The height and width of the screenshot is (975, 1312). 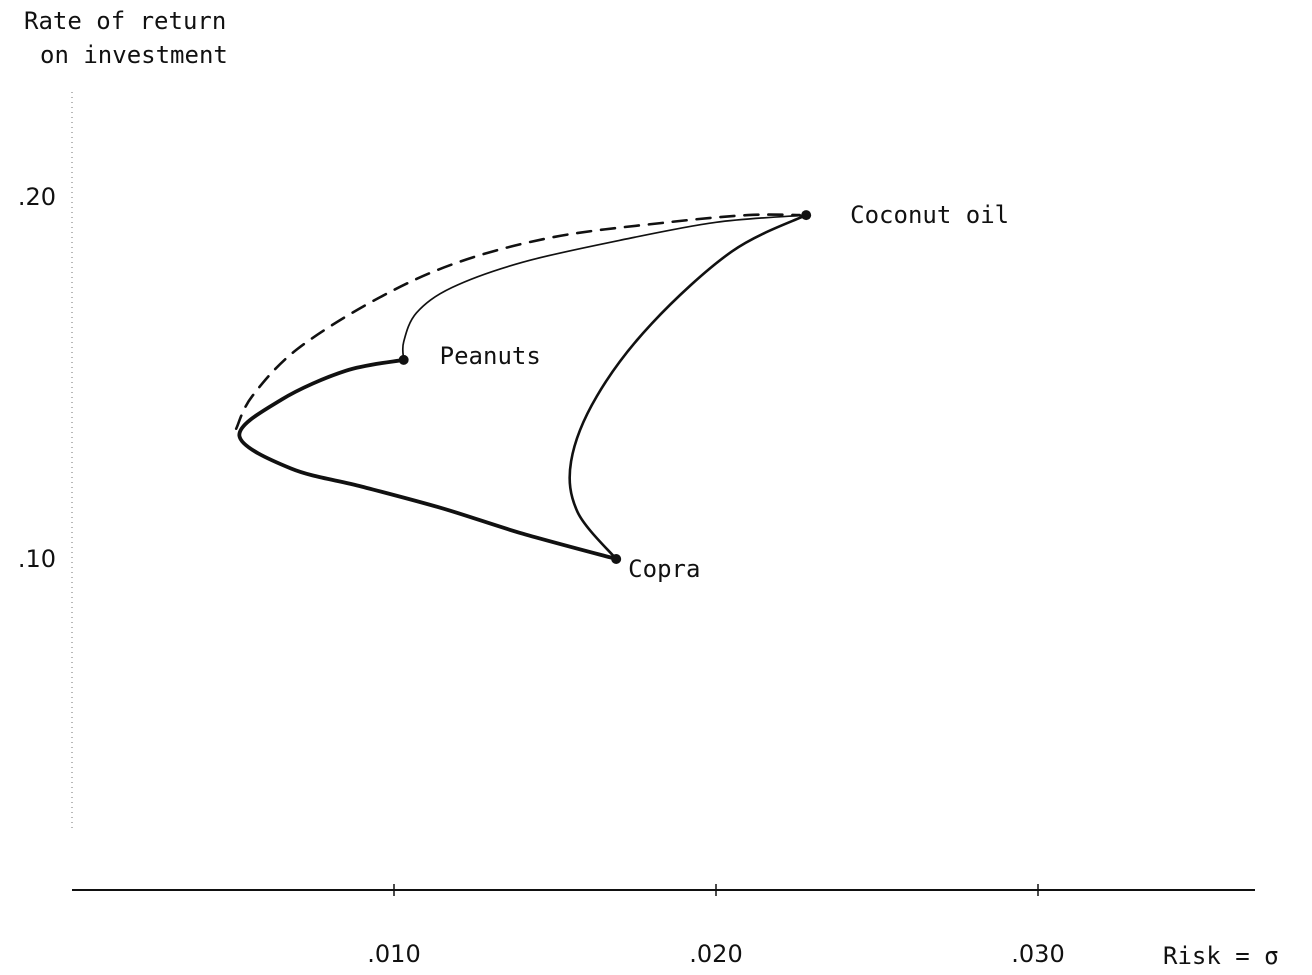 I want to click on y-ticks: .20 .10, so click(x=37, y=378).